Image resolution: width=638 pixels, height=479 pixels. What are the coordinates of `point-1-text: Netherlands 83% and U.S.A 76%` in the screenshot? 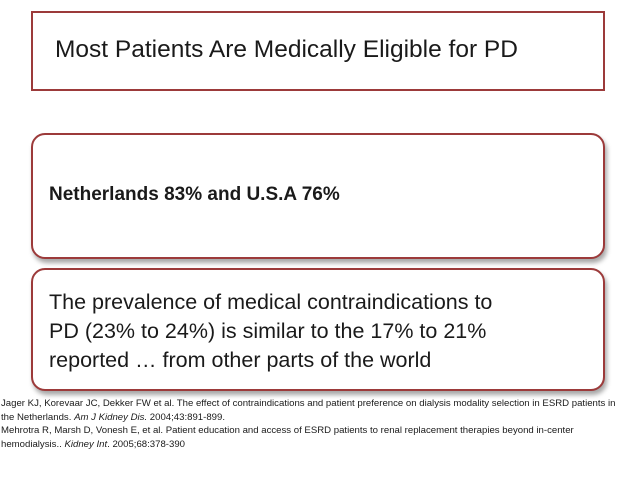 It's located at (194, 194).